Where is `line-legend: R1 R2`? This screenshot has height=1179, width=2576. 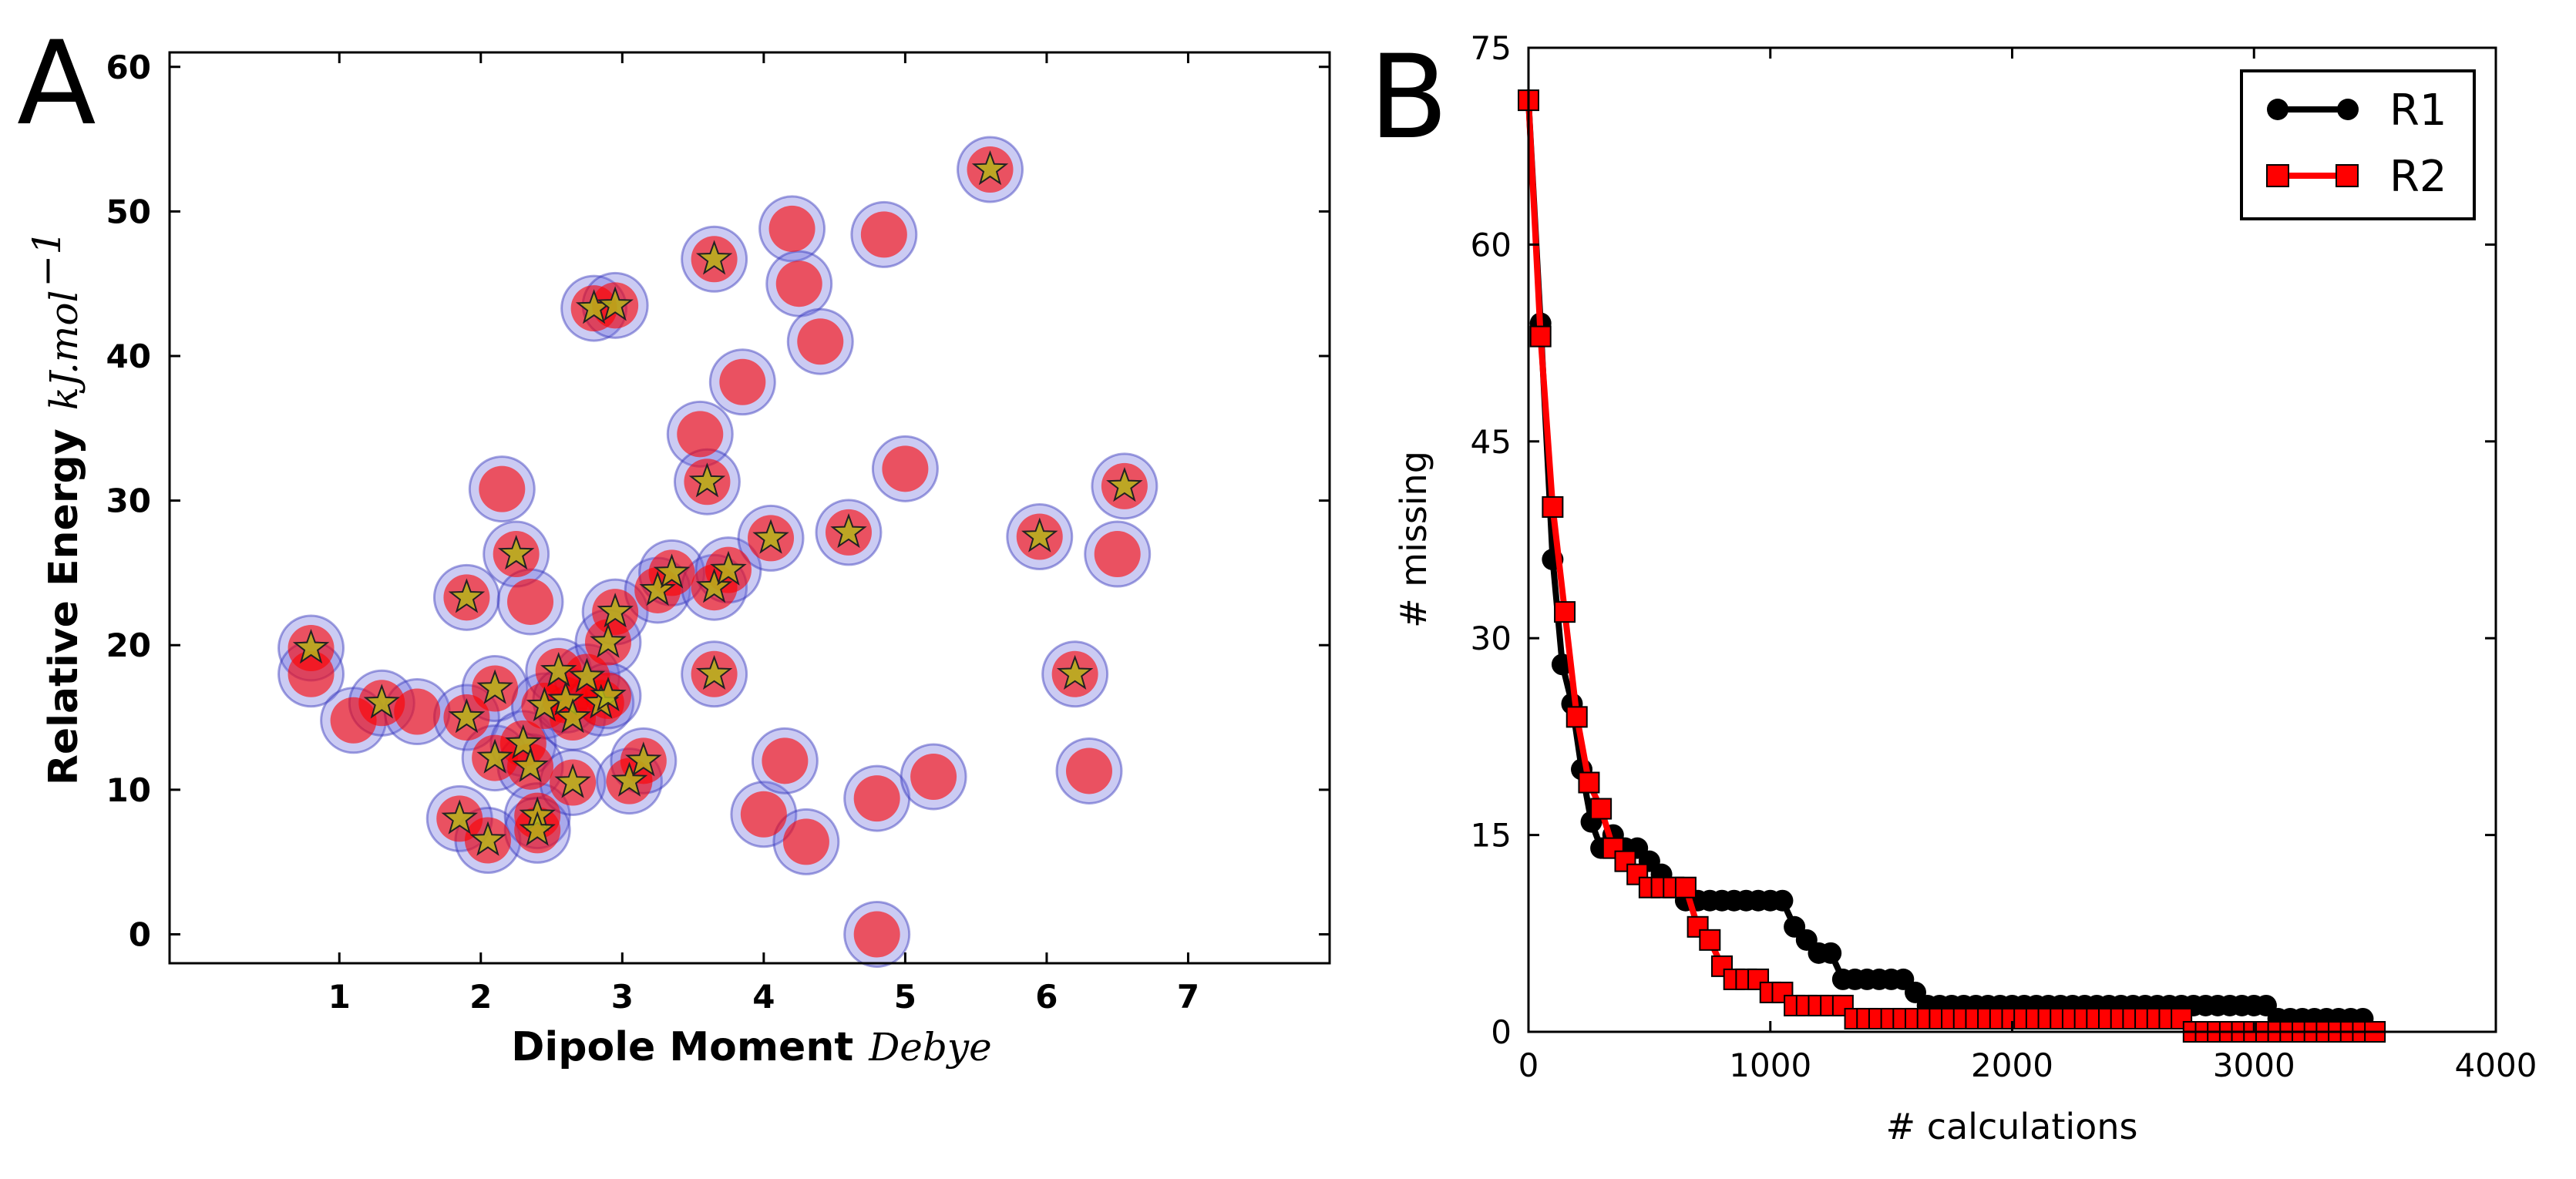 line-legend: R1 R2 is located at coordinates (2358, 144).